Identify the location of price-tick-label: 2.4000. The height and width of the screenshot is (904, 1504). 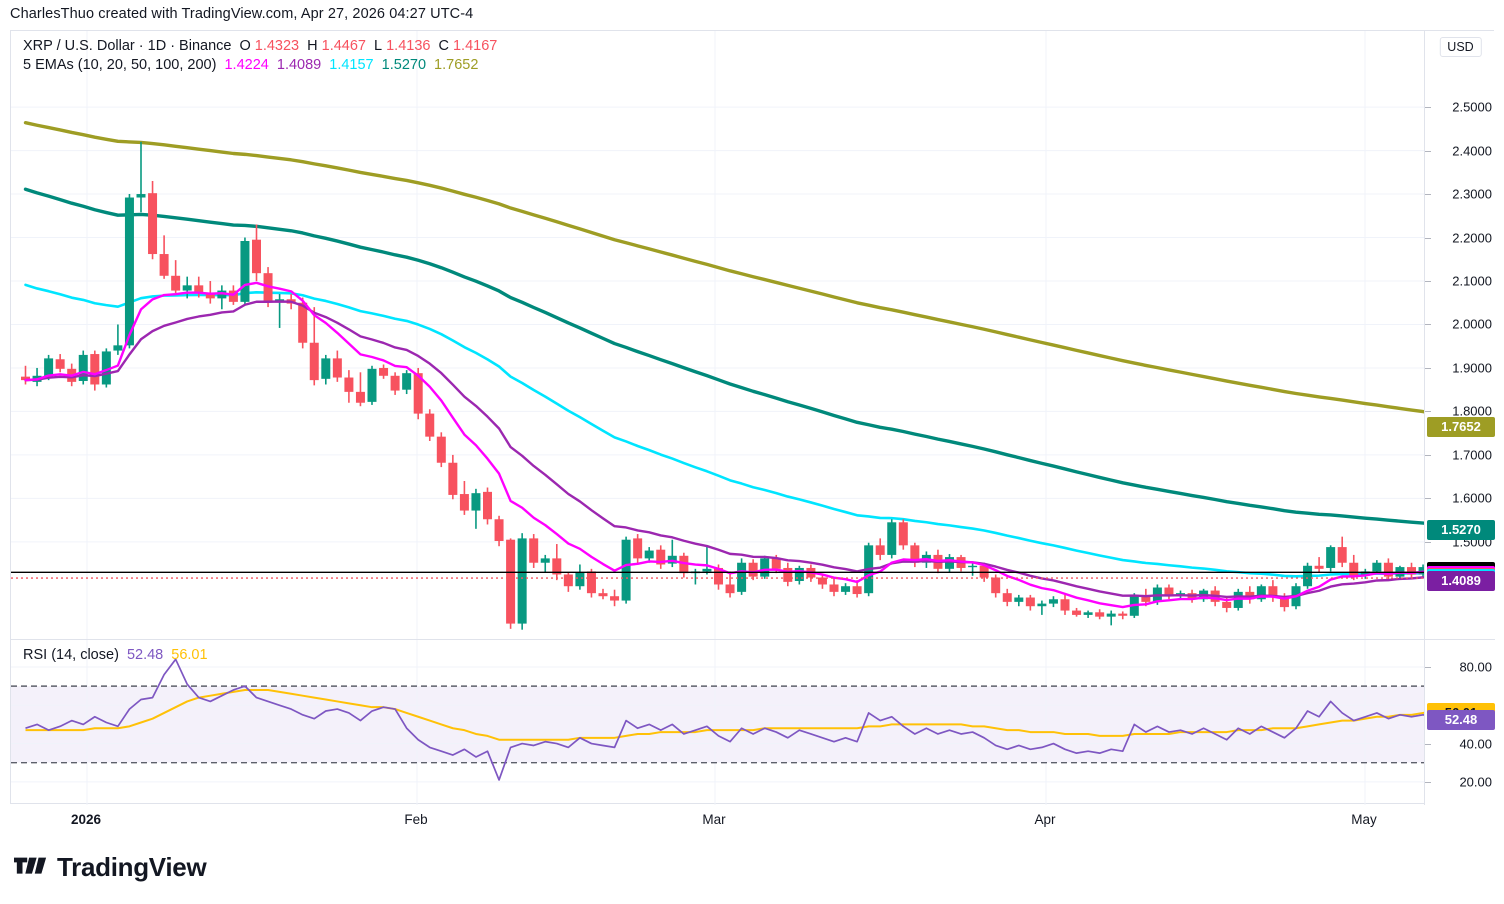
(1472, 151).